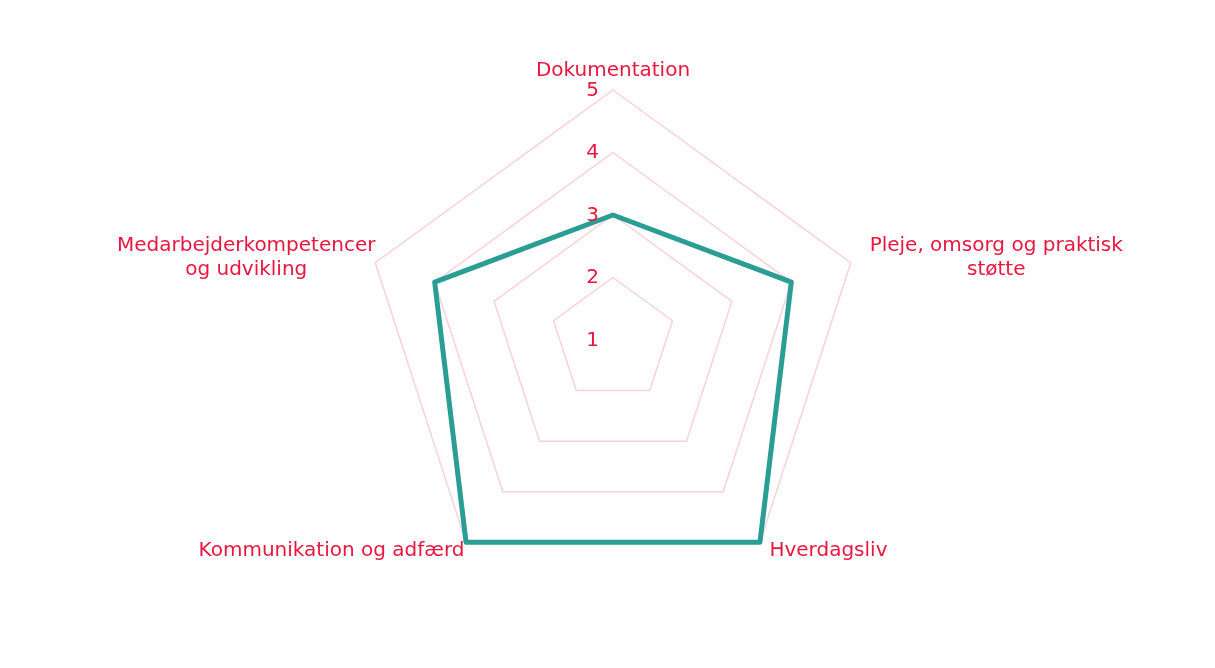 This screenshot has width=1215, height=668. What do you see at coordinates (592, 338) in the screenshot?
I see `y-tick-label: 1` at bounding box center [592, 338].